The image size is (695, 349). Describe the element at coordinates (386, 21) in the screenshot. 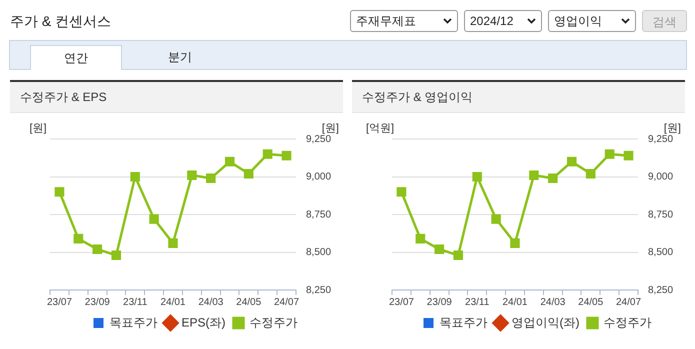

I see `text: 주재무제표` at that location.